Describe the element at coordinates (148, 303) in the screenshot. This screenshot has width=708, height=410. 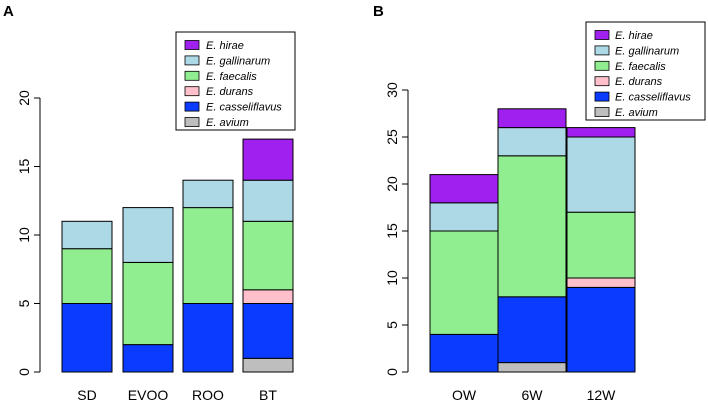
I see `bar-segment-a-evoo-faecalis` at that location.